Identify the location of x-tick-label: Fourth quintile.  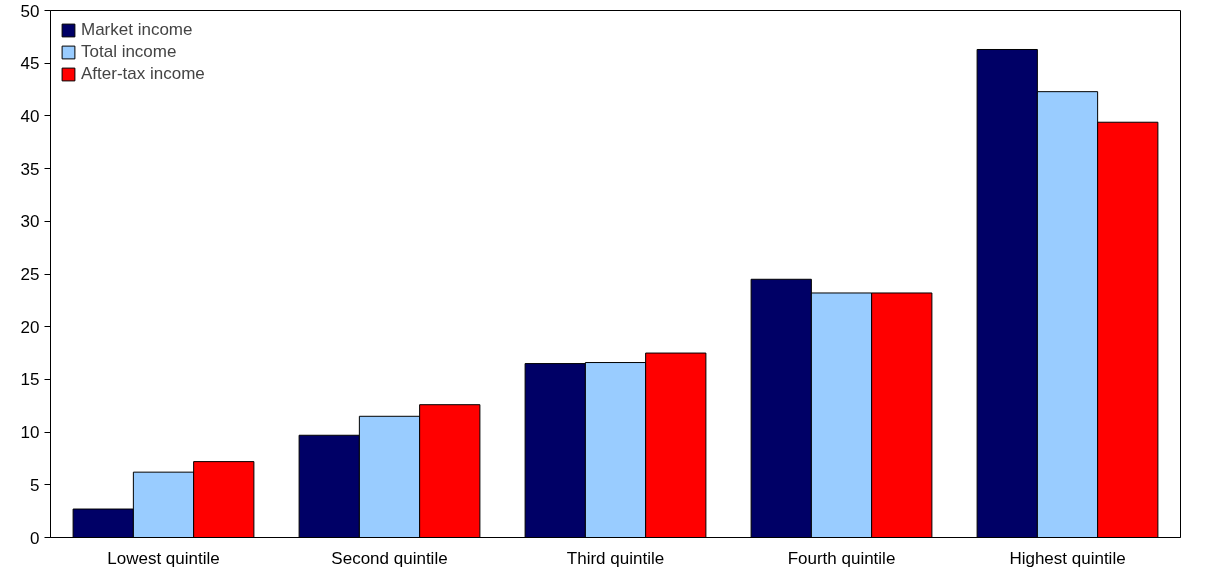
(841, 558).